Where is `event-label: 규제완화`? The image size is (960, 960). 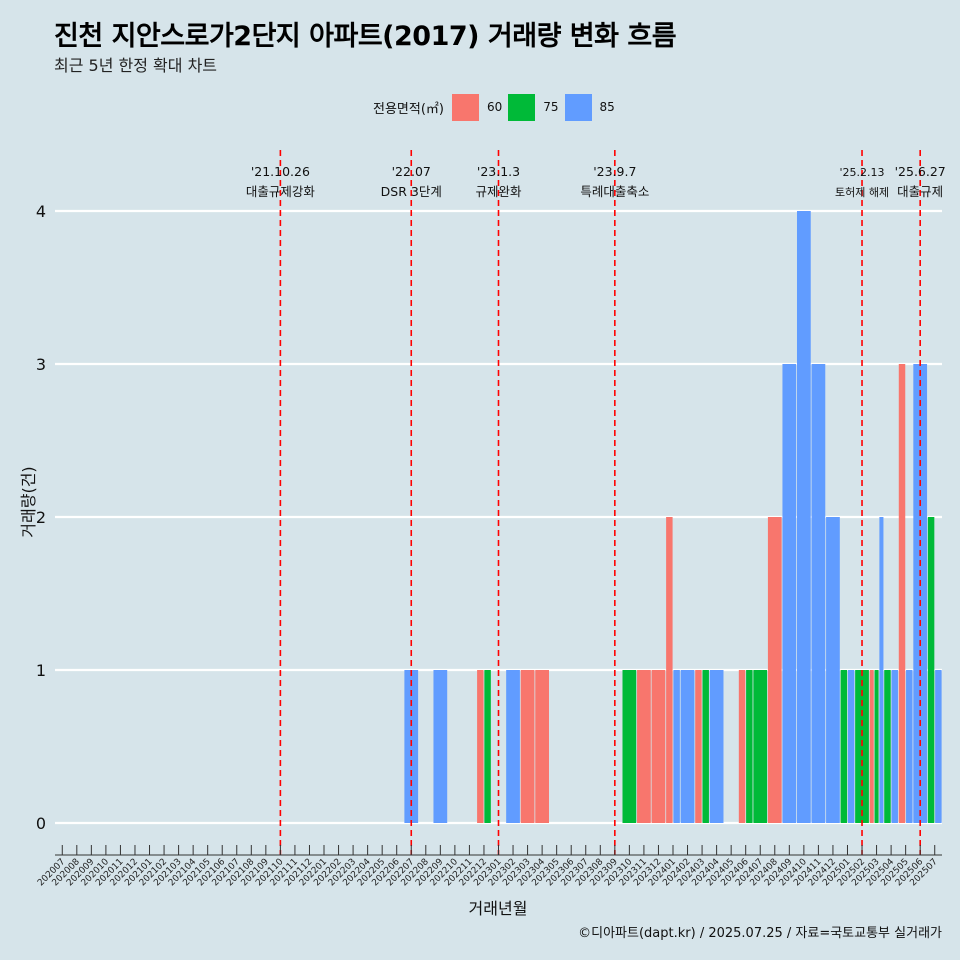
event-label: 규제완화 is located at coordinates (498, 191).